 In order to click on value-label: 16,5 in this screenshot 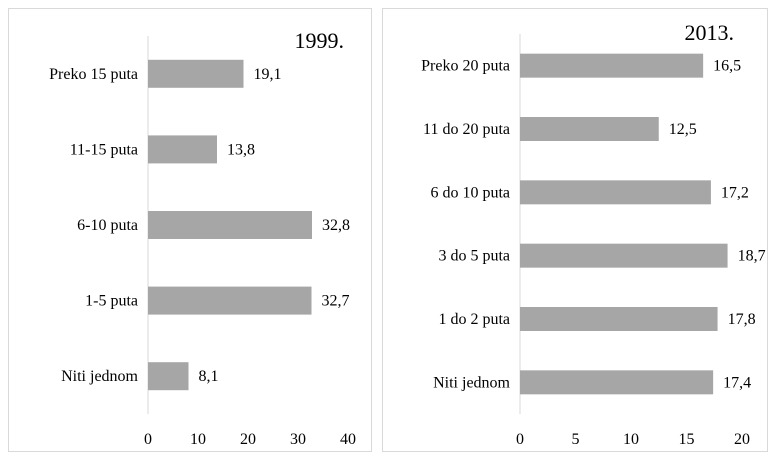, I will do `click(727, 66)`.